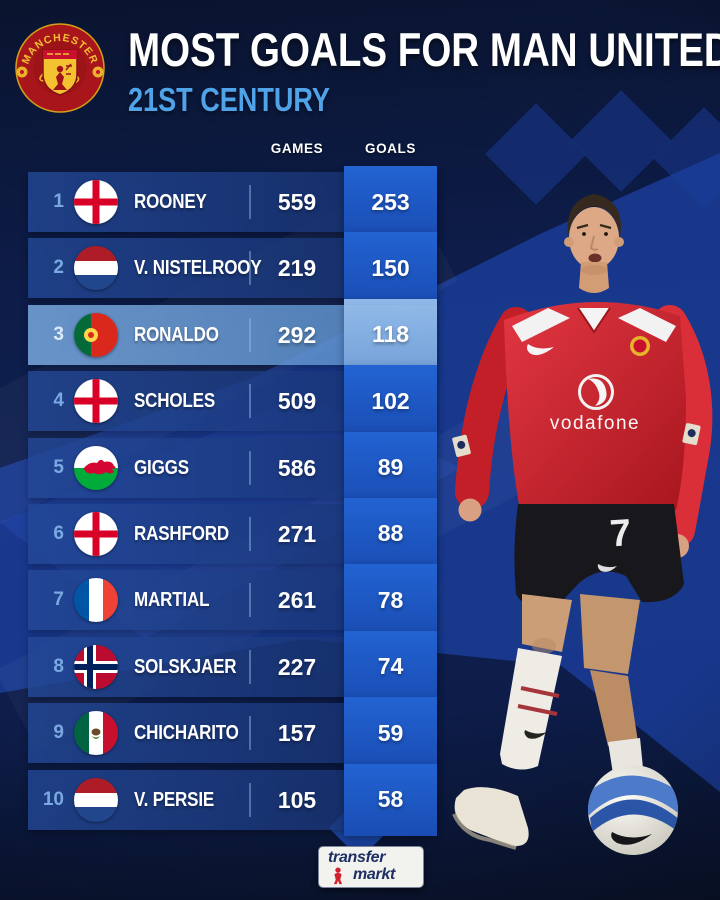 This screenshot has width=720, height=900. What do you see at coordinates (96, 666) in the screenshot?
I see `norway-flag-icon` at bounding box center [96, 666].